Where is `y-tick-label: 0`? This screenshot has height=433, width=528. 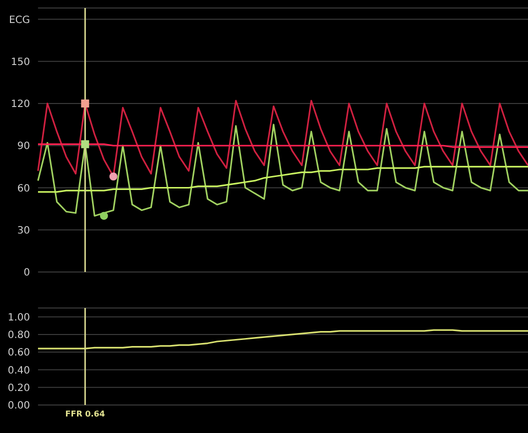
y-tick-label: 0 is located at coordinates (27, 273).